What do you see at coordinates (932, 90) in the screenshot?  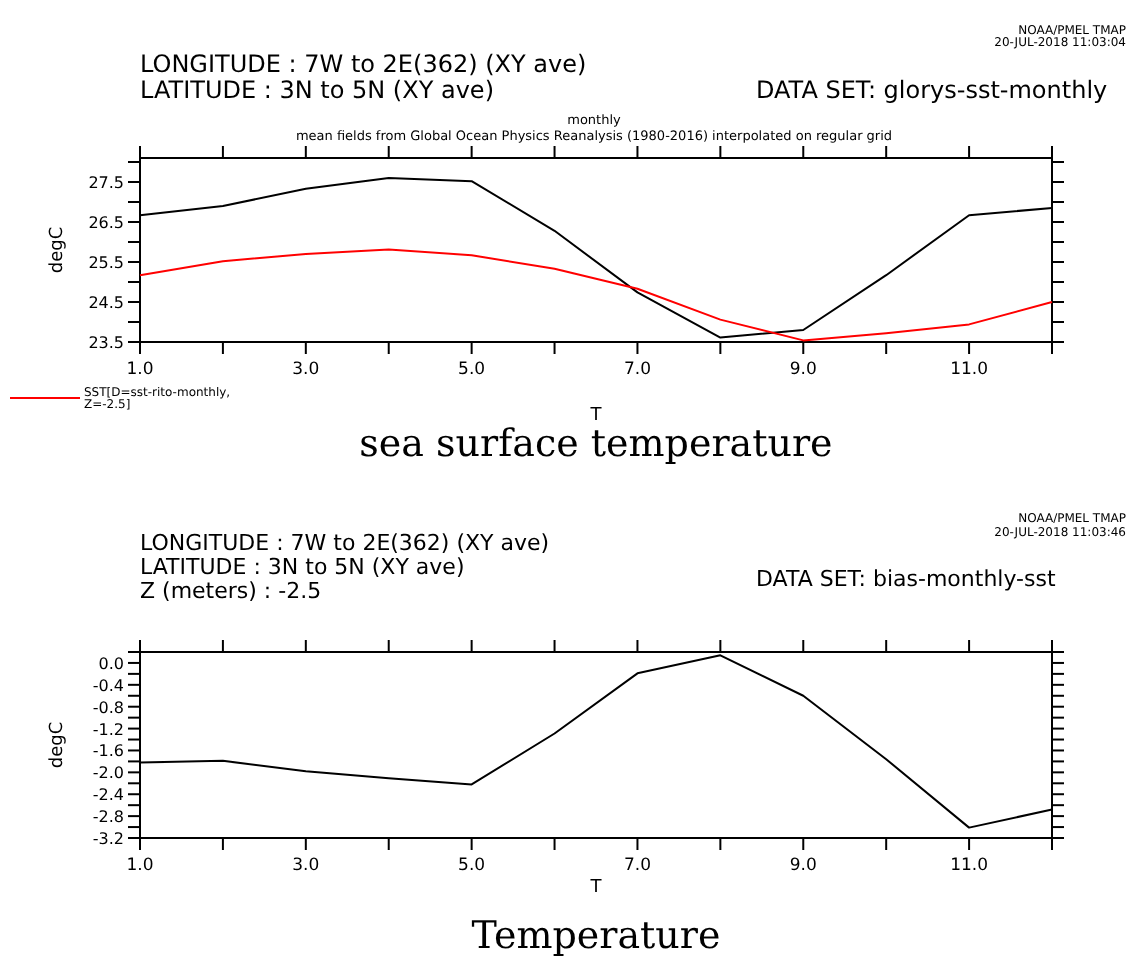 I see `text: DATA SET: glorys-sst-monthly` at bounding box center [932, 90].